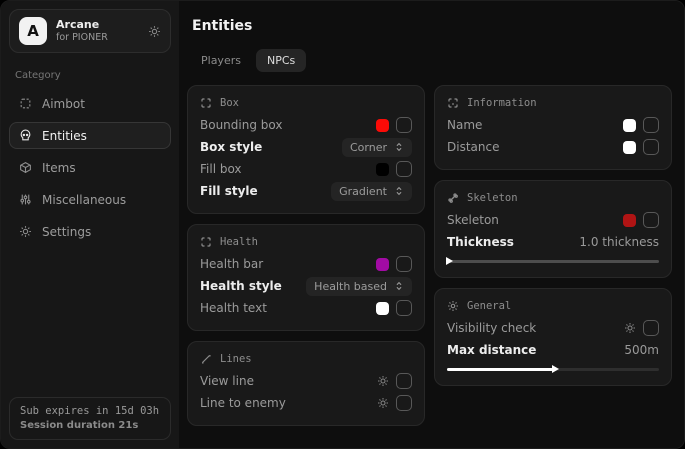  What do you see at coordinates (221, 60) in the screenshot?
I see `tab-players: Players` at bounding box center [221, 60].